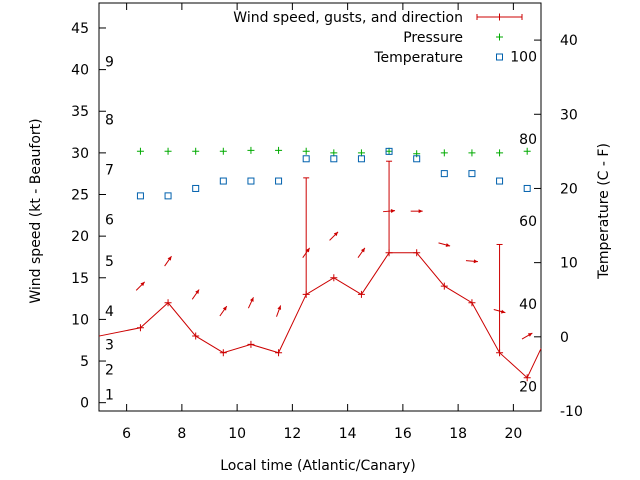  I want to click on y-right-tick-label: -10, so click(571, 412).